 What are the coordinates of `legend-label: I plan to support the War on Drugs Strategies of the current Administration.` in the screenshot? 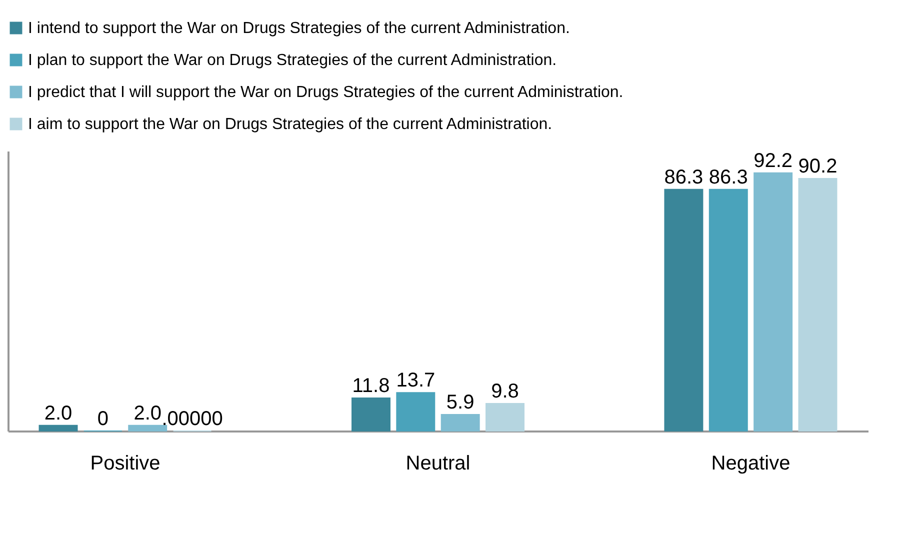 It's located at (292, 60).